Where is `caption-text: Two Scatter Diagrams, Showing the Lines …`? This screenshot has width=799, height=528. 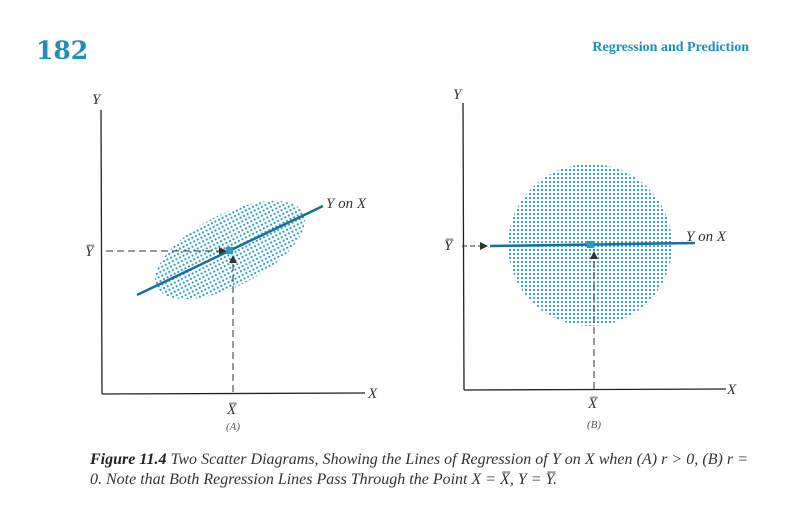
caption-text: Two Scatter Diagrams, Showing the Lines … is located at coordinates (419, 469).